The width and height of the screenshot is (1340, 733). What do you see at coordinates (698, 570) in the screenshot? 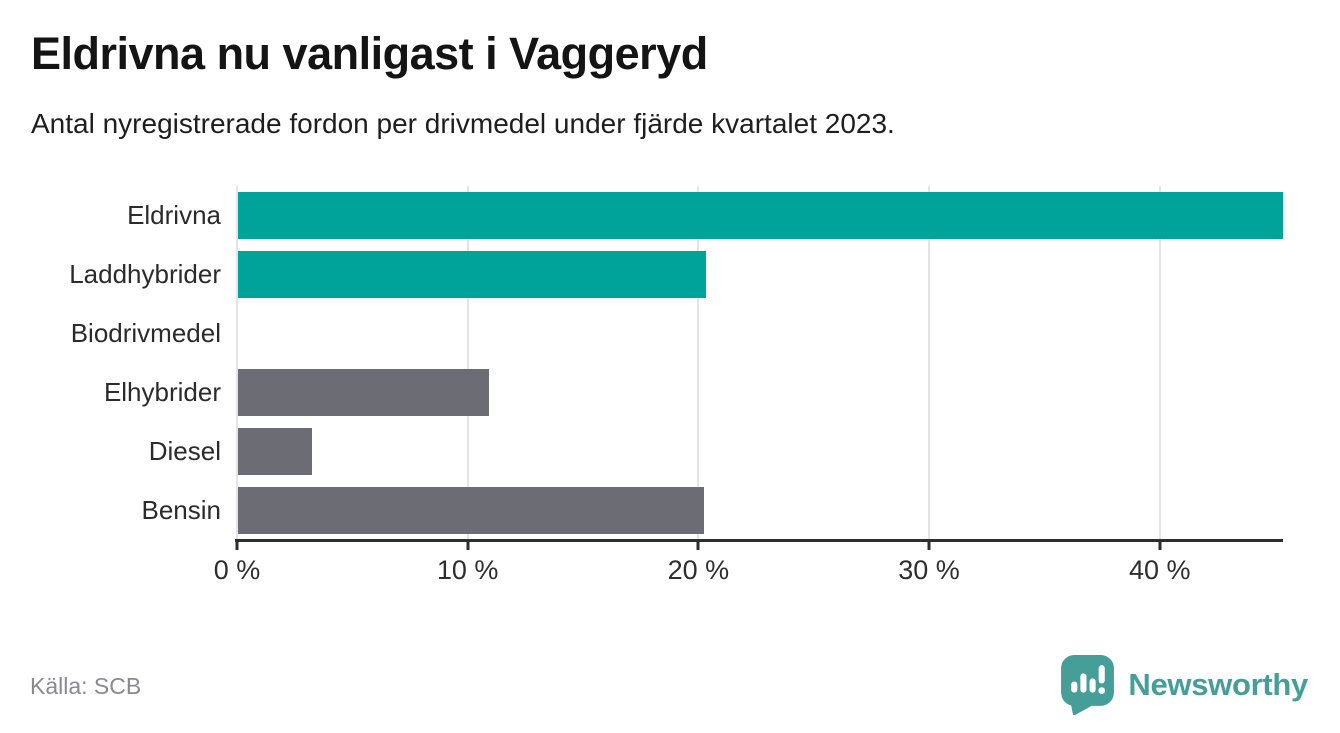
I see `x-tick-label: 20 %` at bounding box center [698, 570].